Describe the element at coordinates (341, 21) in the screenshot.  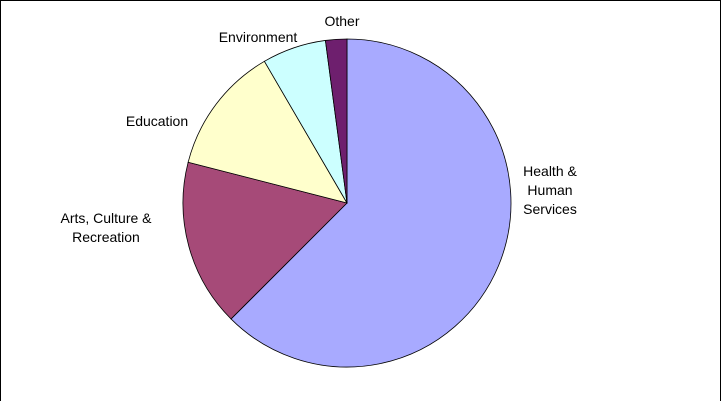
I see `slice-label-other: Other` at that location.